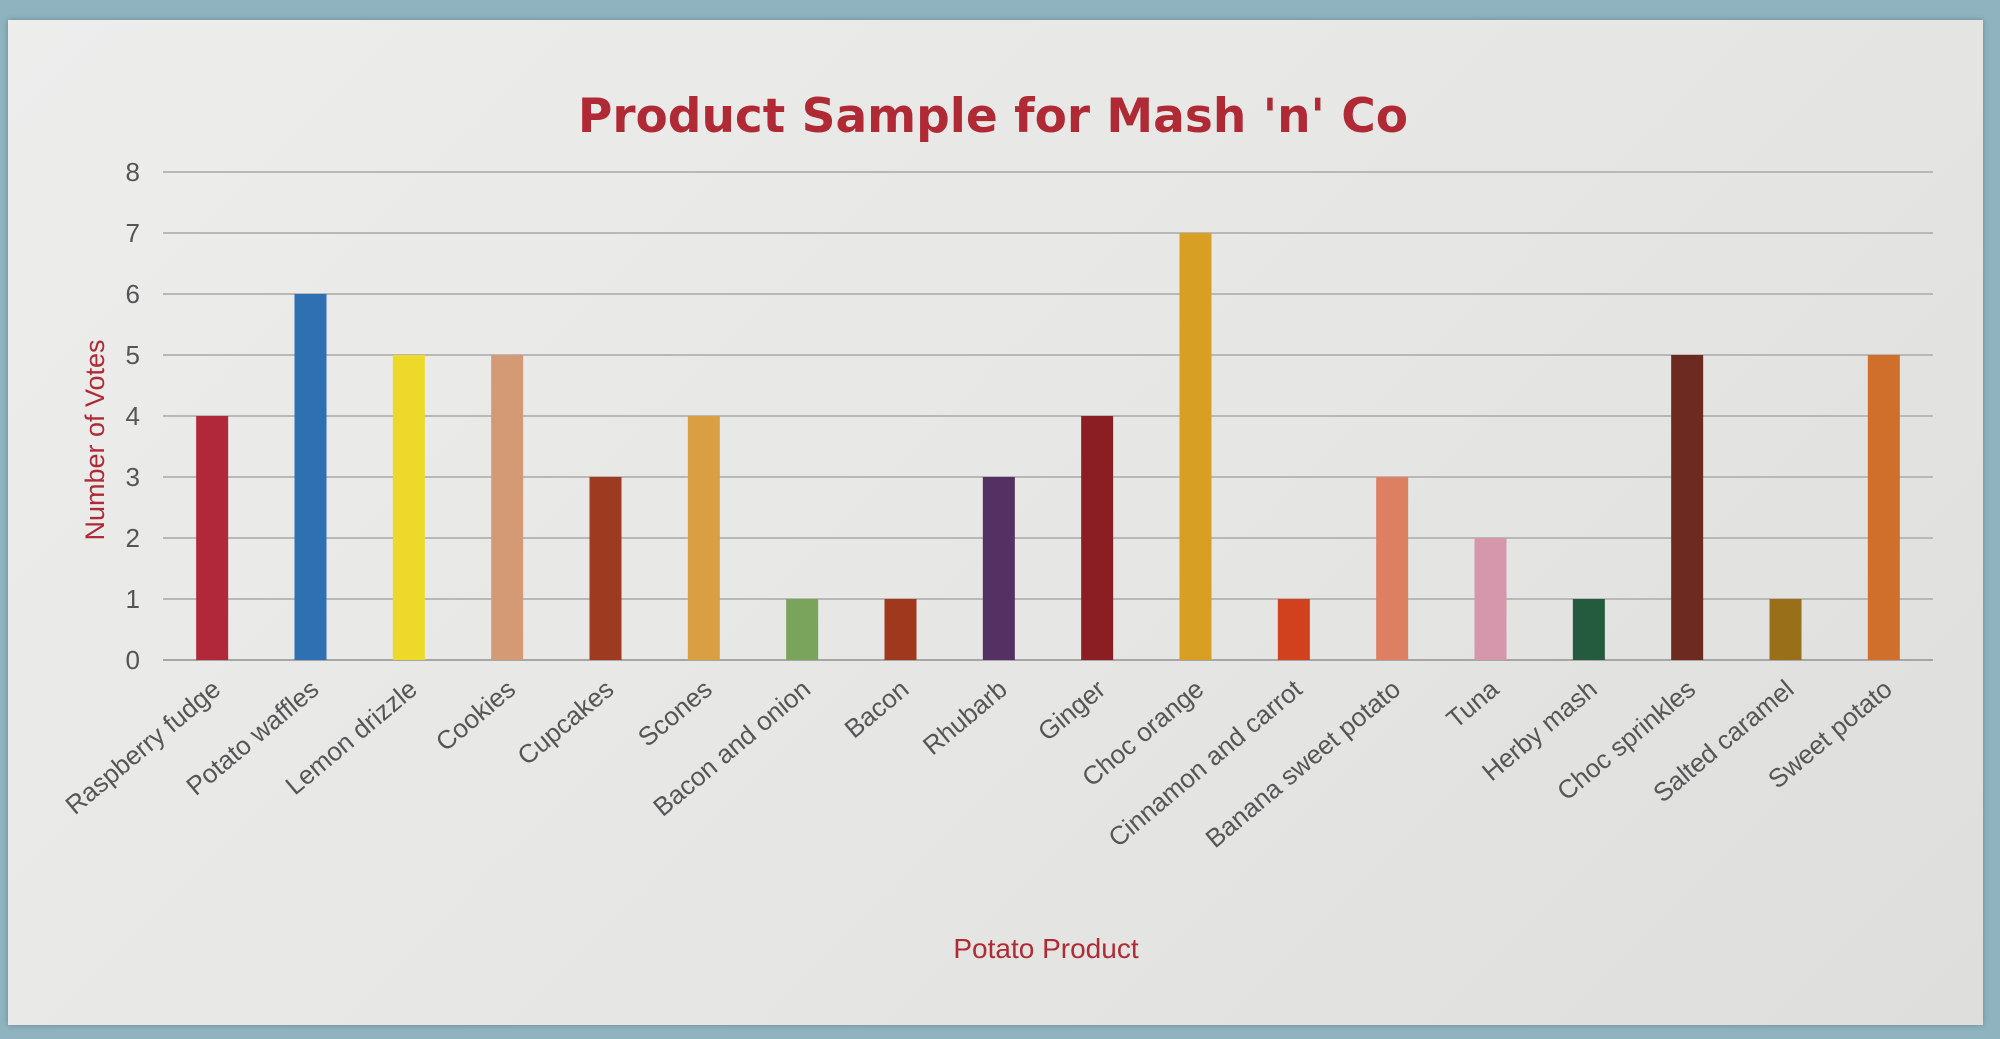 Image resolution: width=2000 pixels, height=1039 pixels. I want to click on x-axis-label: Potato Product, so click(1045, 948).